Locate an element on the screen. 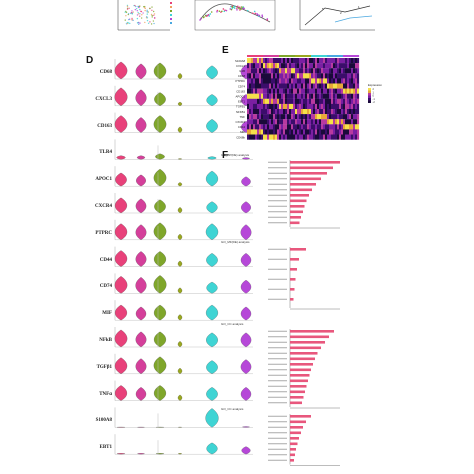 This screenshot has height=474, width=474. top-strip-panels: 5 2 1 is located at coordinates (246, 15).